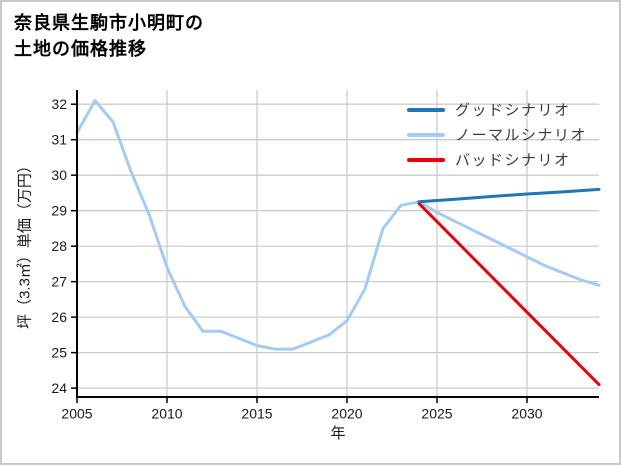 The width and height of the screenshot is (621, 465). What do you see at coordinates (25, 243) in the screenshot?
I see `y-axis-label: 坪（3.3㎡）単価（万円）` at bounding box center [25, 243].